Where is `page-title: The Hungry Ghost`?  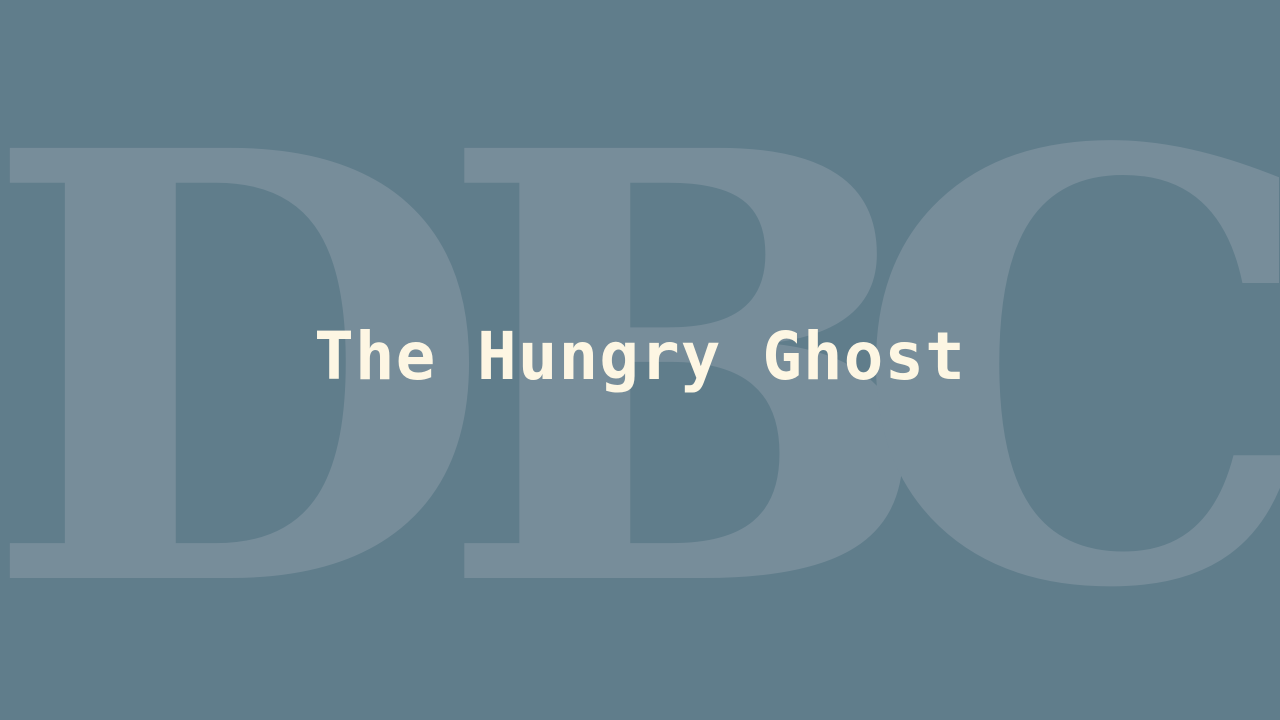 page-title: The Hungry Ghost is located at coordinates (640, 356).